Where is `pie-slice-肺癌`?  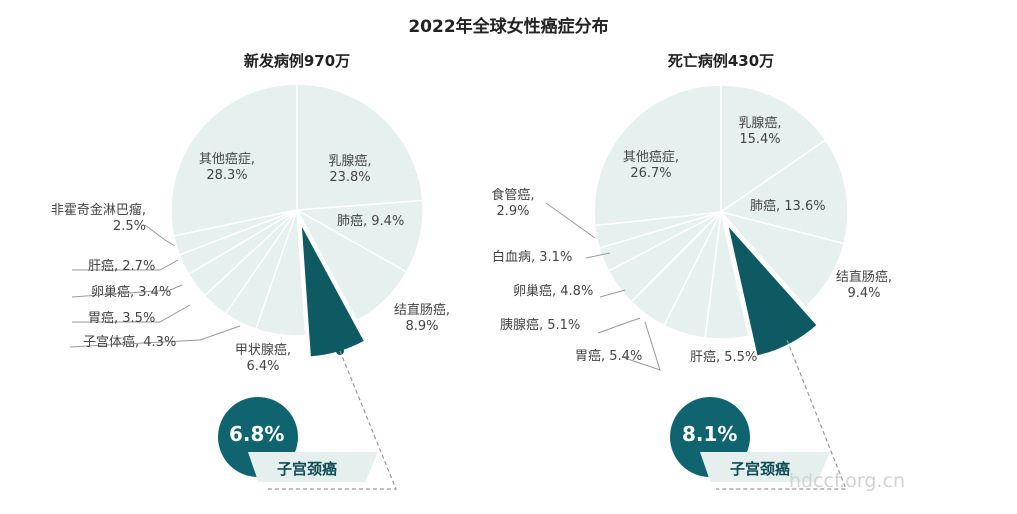 pie-slice-肺癌 is located at coordinates (784, 191).